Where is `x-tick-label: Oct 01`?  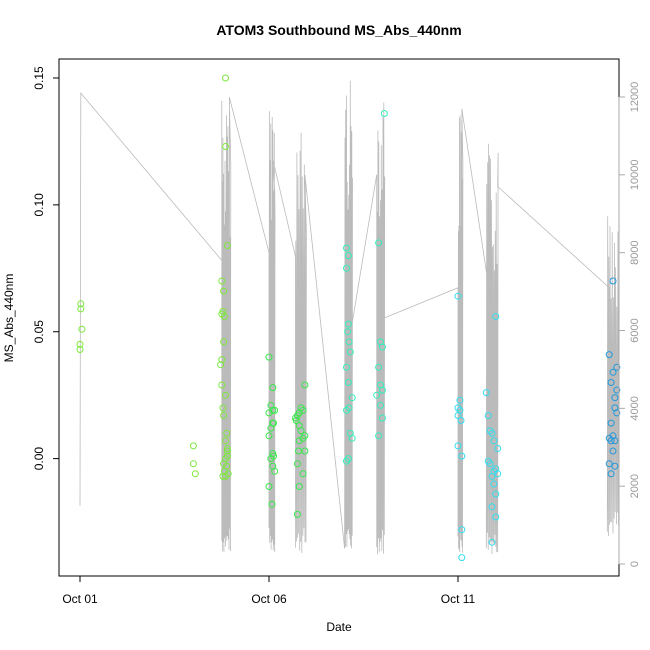
x-tick-label: Oct 01 is located at coordinates (80, 599).